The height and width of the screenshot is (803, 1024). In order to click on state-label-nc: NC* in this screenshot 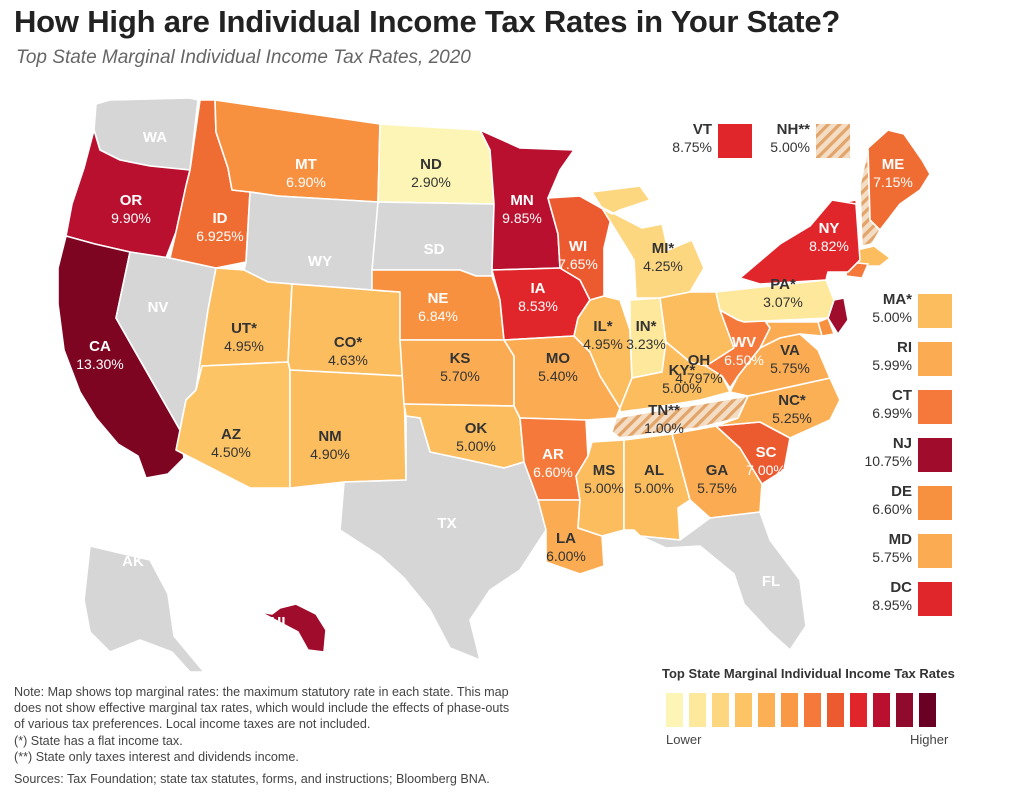, I will do `click(792, 400)`.